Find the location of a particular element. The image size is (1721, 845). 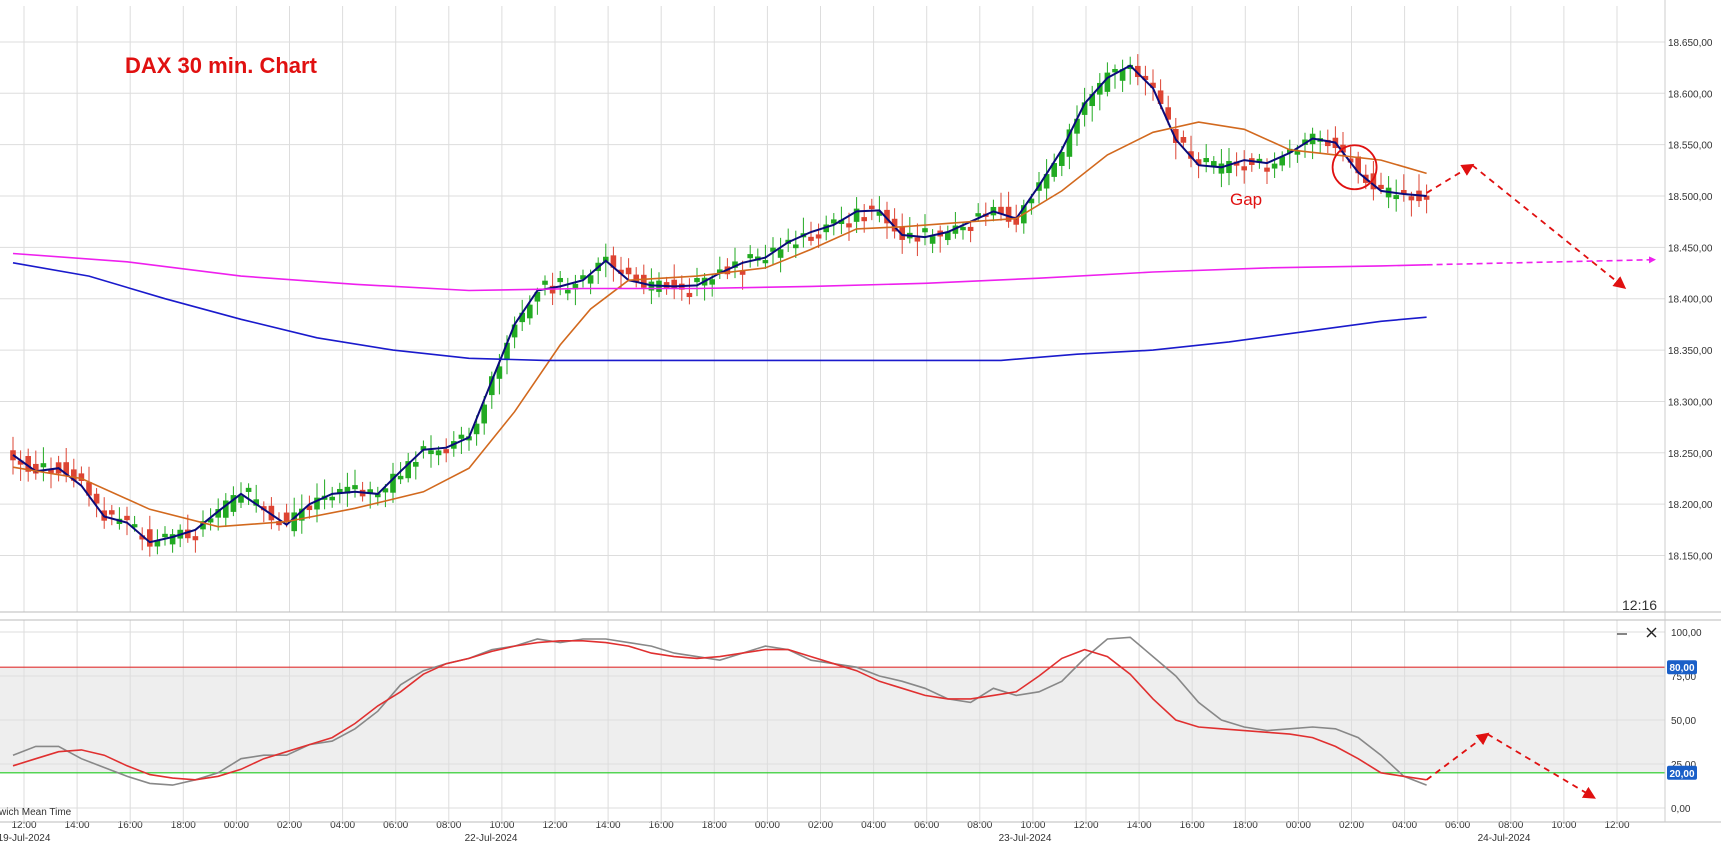

y-tick-label: 18.500,00 is located at coordinates (1690, 197).